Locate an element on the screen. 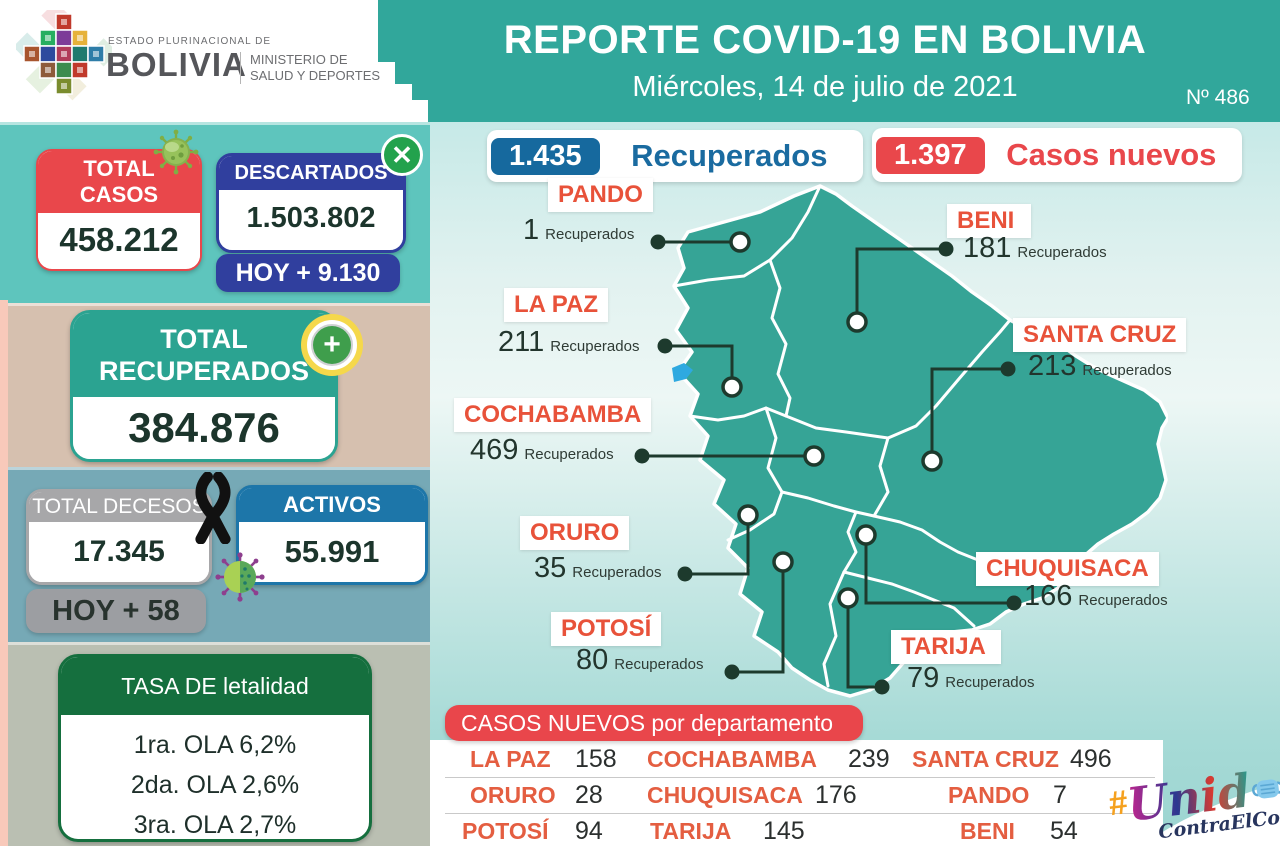 The width and height of the screenshot is (1280, 846). descartados-card: DESCARTADOS 1.503.802 is located at coordinates (311, 203).